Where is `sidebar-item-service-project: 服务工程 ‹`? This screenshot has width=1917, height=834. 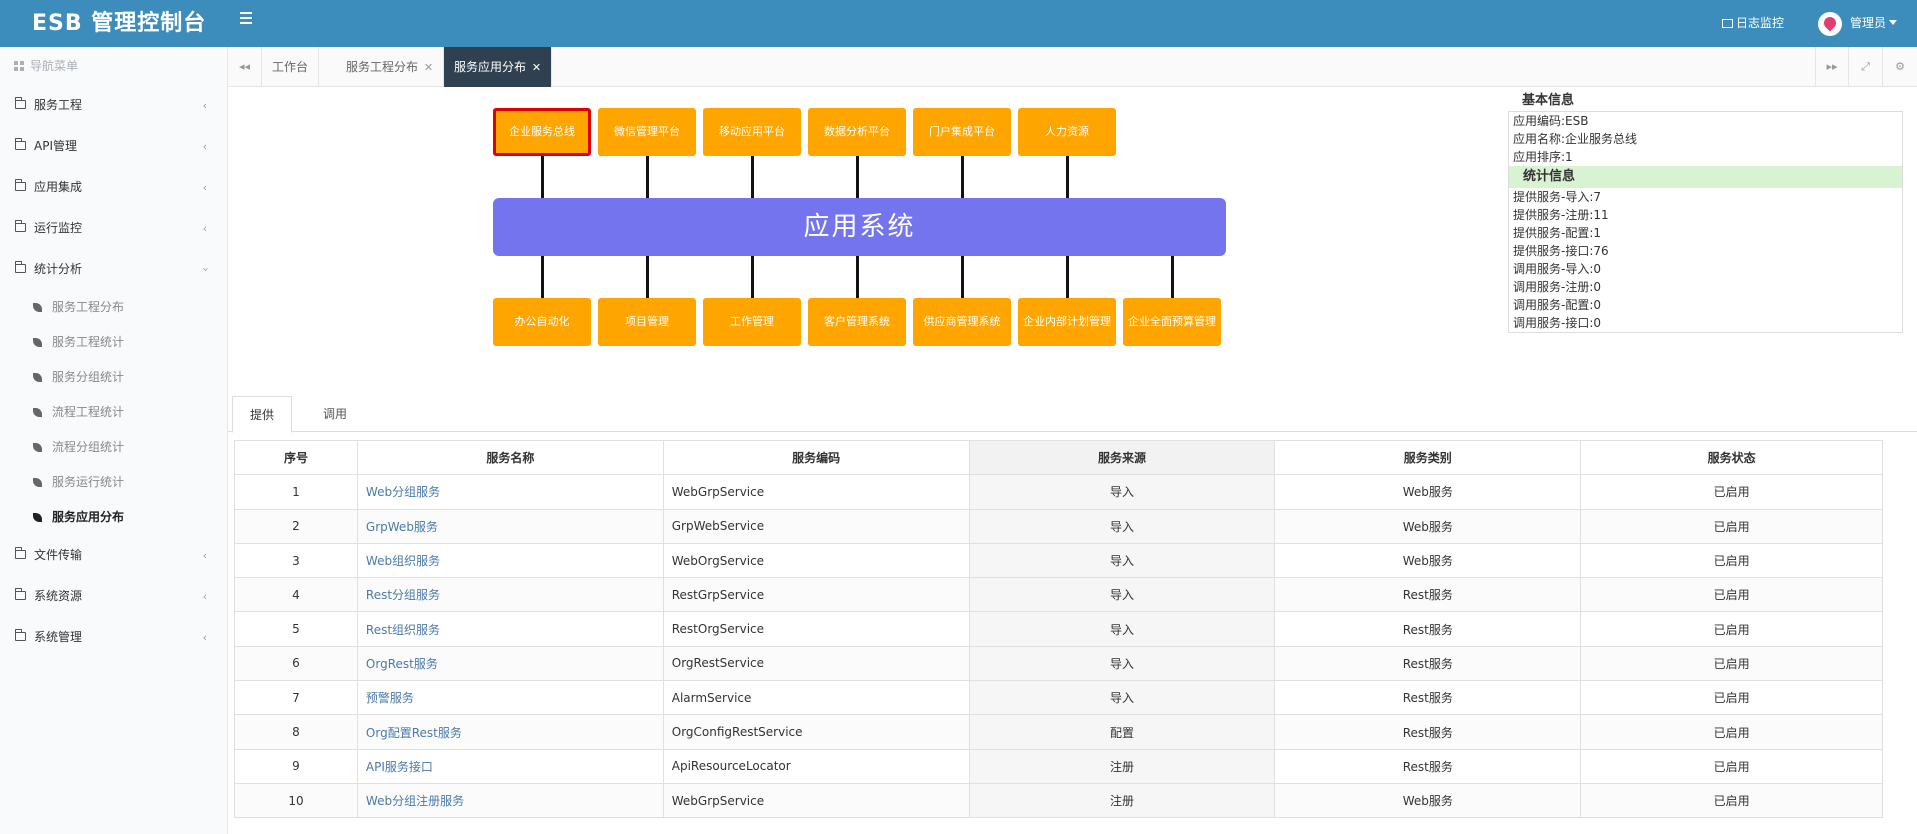
sidebar-item-service-project: 服务工程 ‹ is located at coordinates (113, 105).